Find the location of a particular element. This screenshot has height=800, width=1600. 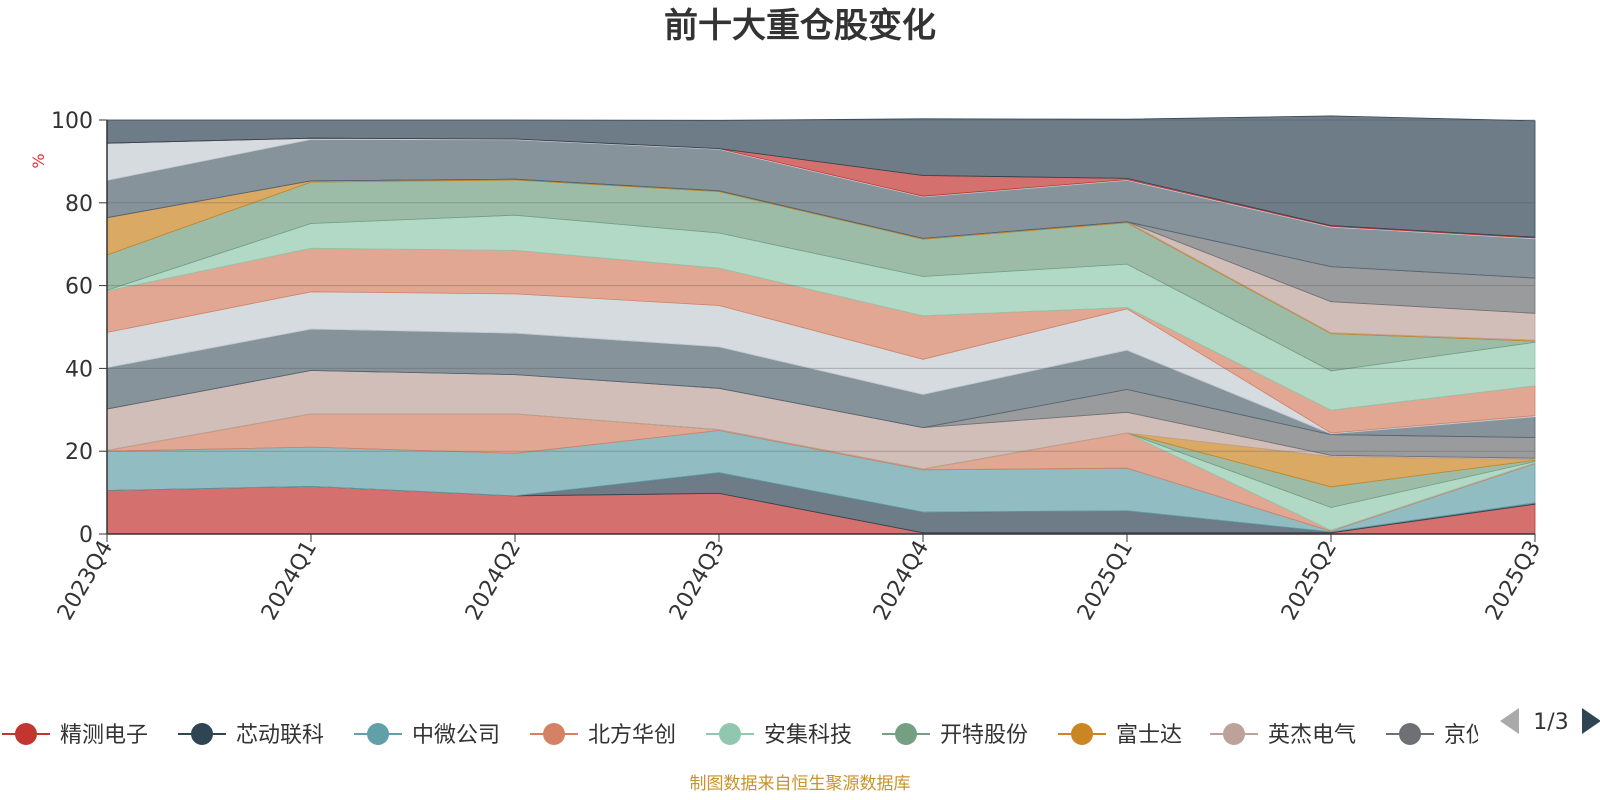

legend-item-1: 精测电子 is located at coordinates (75, 735).